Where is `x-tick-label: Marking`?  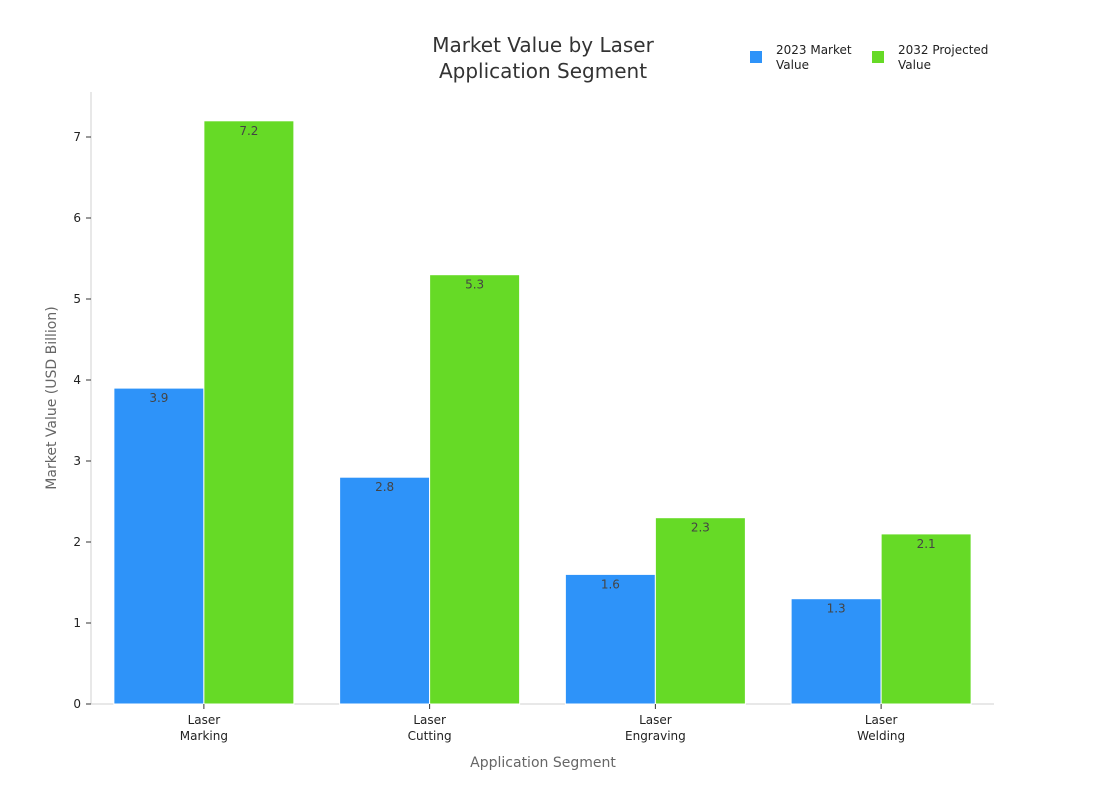
x-tick-label: Marking is located at coordinates (204, 736).